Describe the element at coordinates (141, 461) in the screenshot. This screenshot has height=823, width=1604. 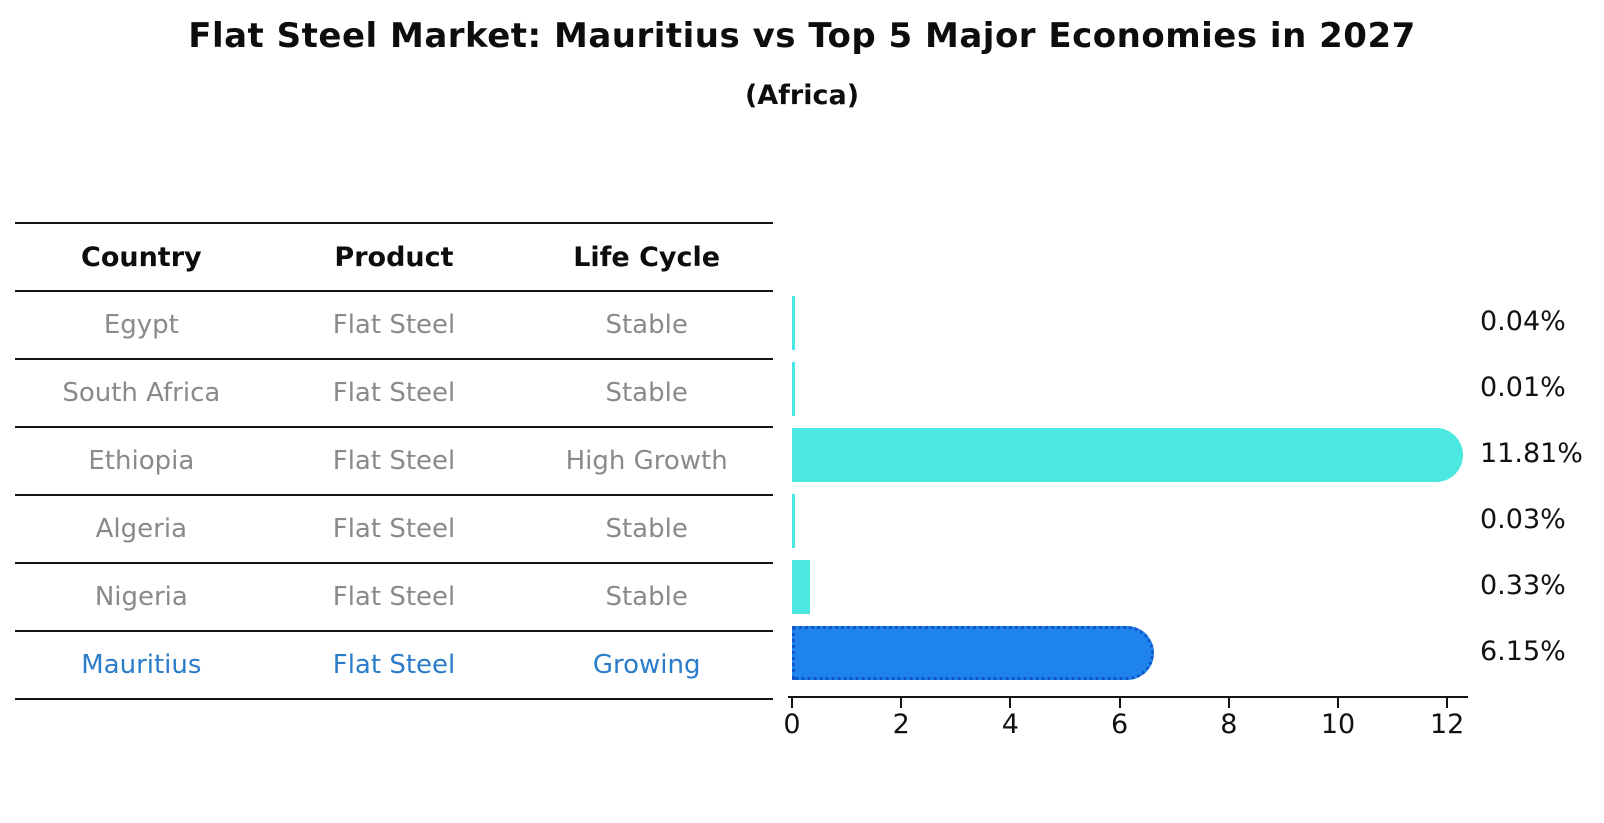
I see `table-row-ethiopia-cell-0: Ethiopia` at that location.